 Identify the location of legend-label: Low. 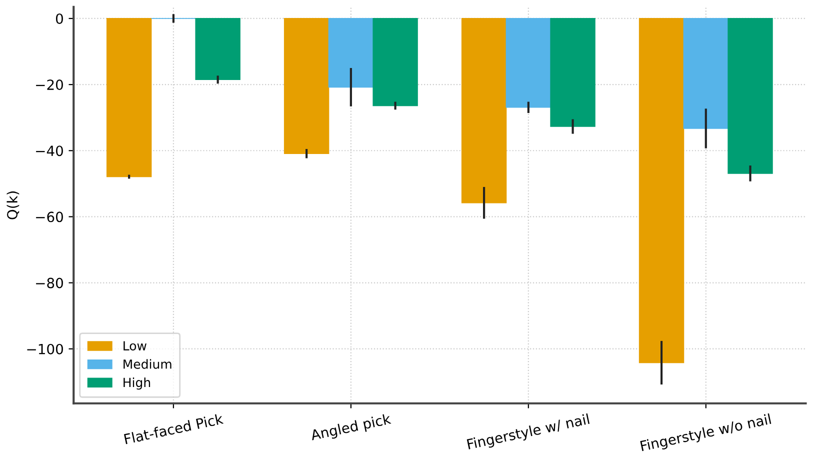
(135, 346).